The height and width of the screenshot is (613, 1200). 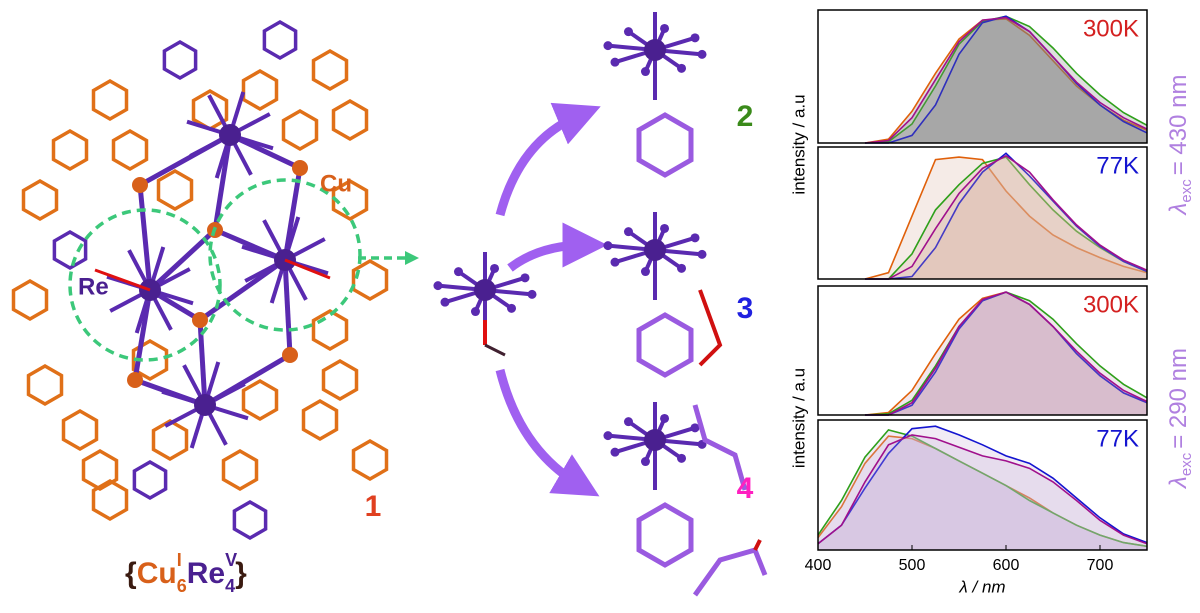 What do you see at coordinates (818, 565) in the screenshot?
I see `x-tick-label: 400` at bounding box center [818, 565].